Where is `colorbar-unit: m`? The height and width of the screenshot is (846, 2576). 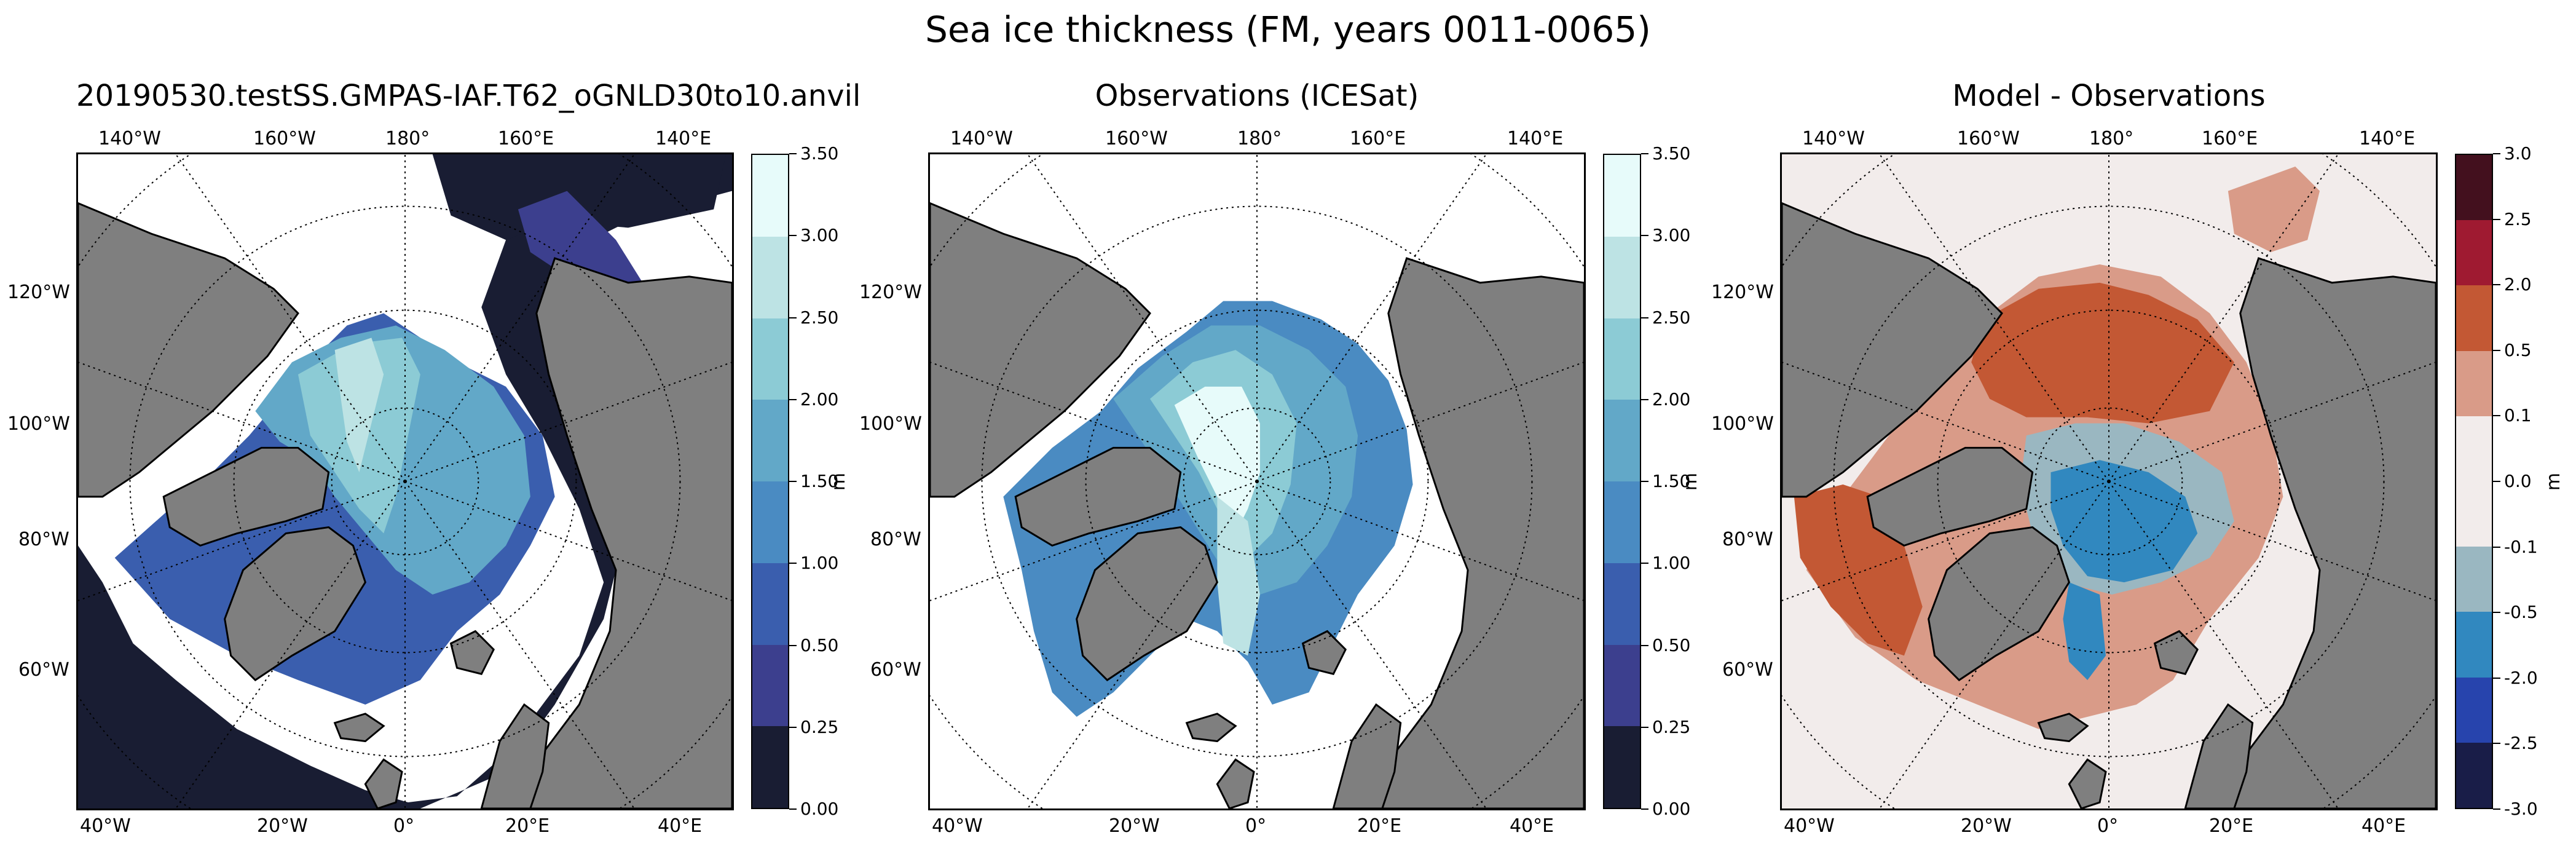
colorbar-unit: m is located at coordinates (839, 481).